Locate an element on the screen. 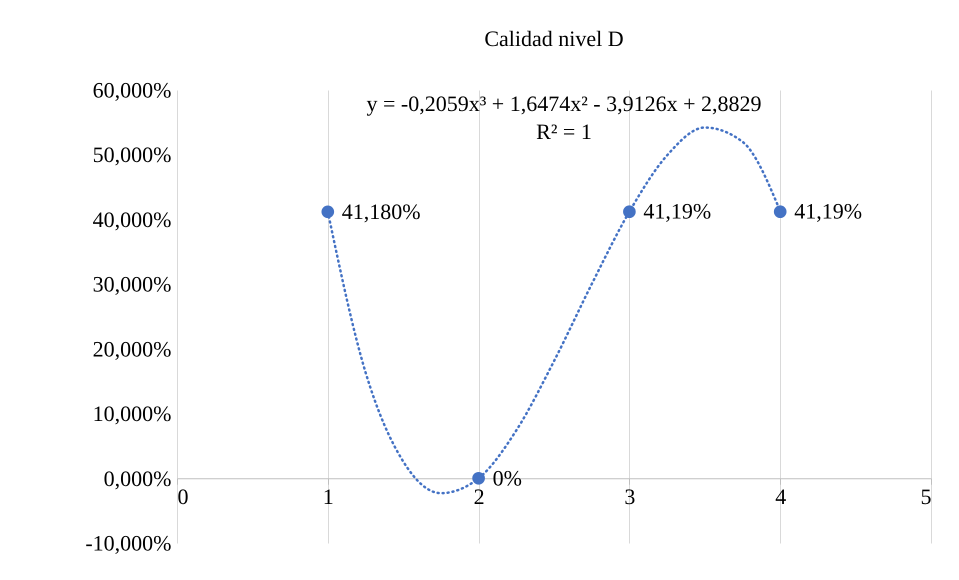  chart-title: Calidad nivel D is located at coordinates (554, 38).